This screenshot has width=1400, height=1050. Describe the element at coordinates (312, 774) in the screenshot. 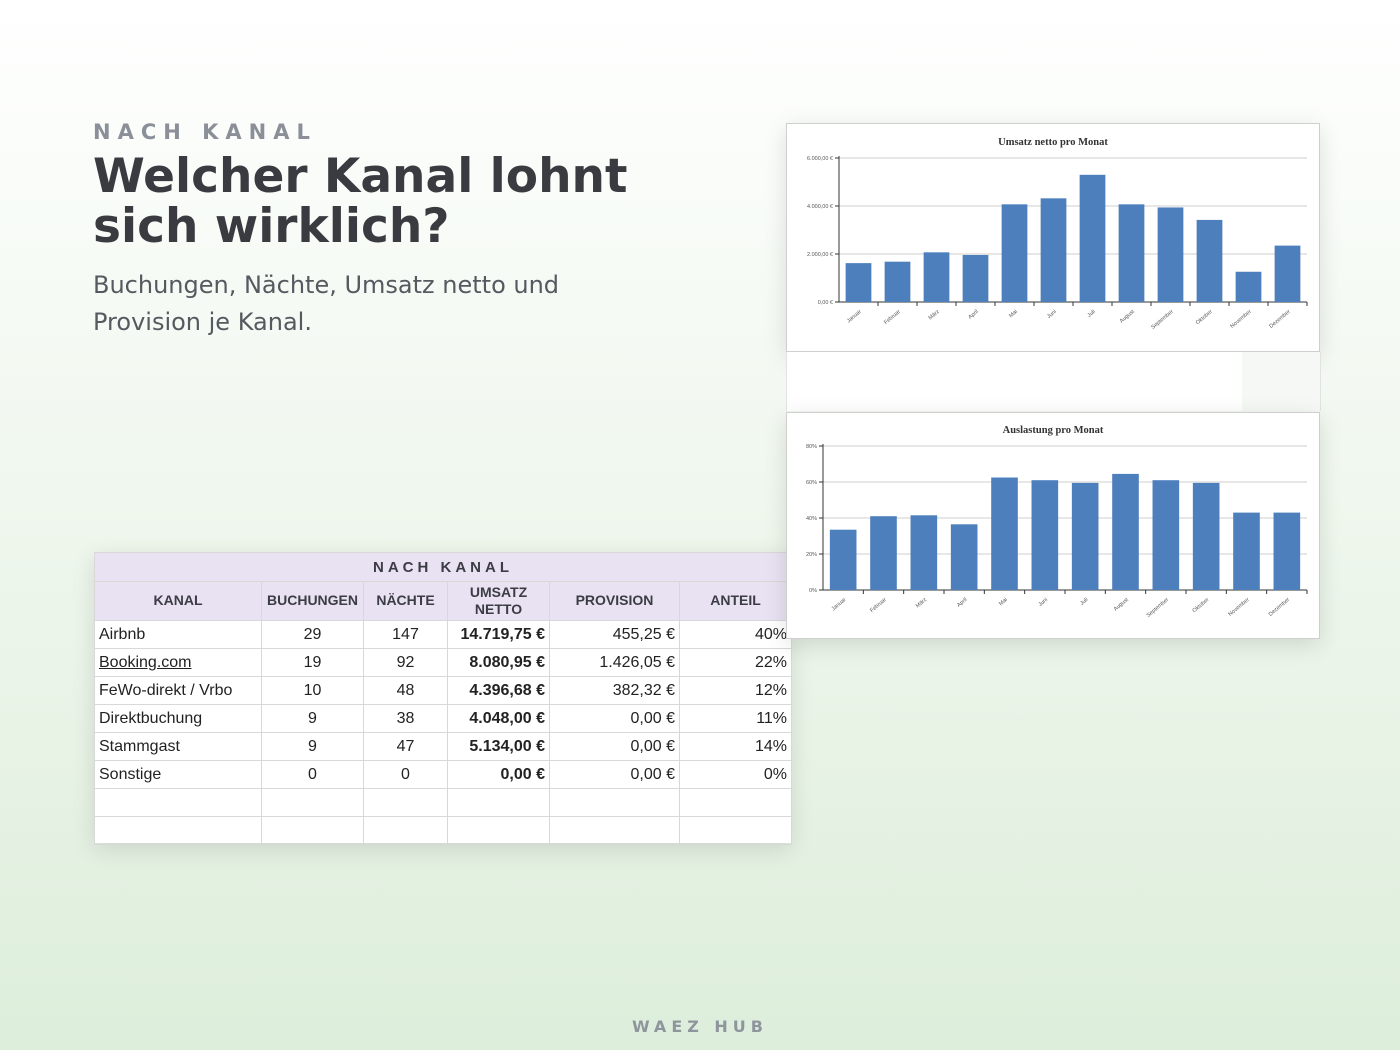

I see `cell-buchungen: 0` at that location.